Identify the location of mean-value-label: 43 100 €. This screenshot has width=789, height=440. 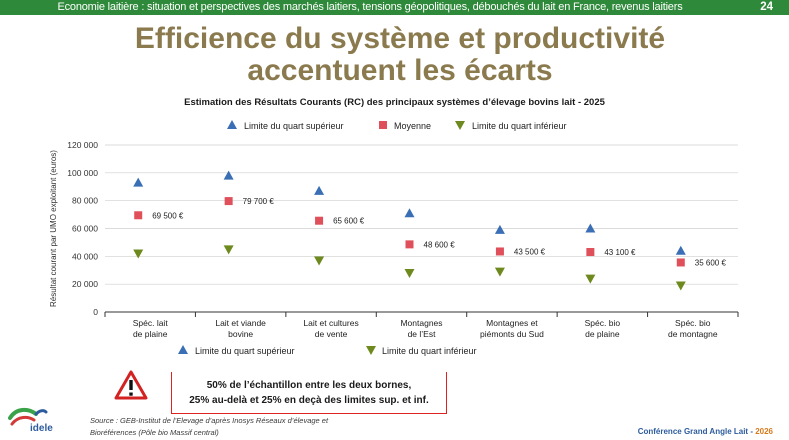
(620, 252).